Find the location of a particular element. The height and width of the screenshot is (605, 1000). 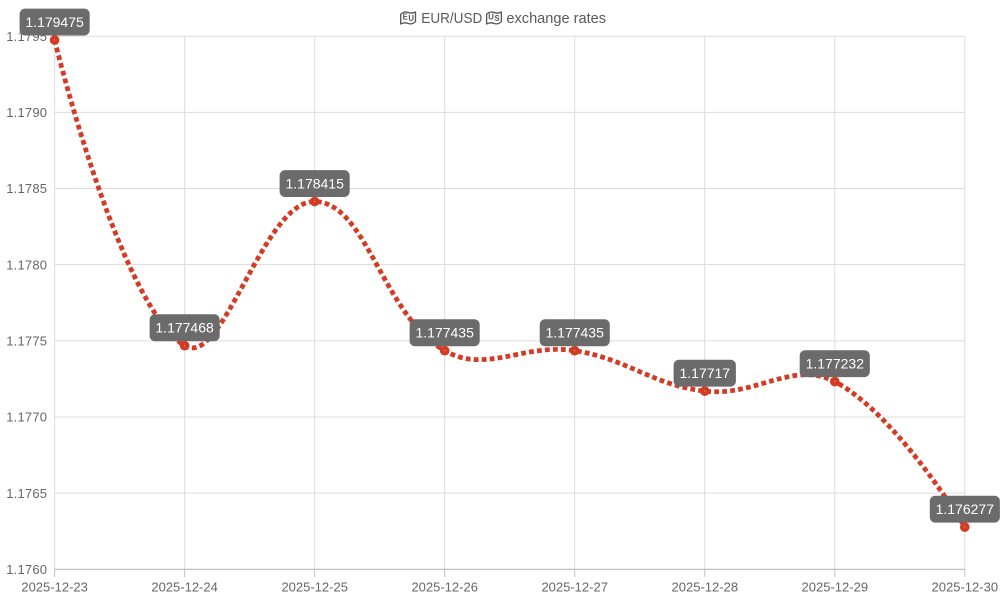

svg-text: 1.1790 is located at coordinates (26, 112).